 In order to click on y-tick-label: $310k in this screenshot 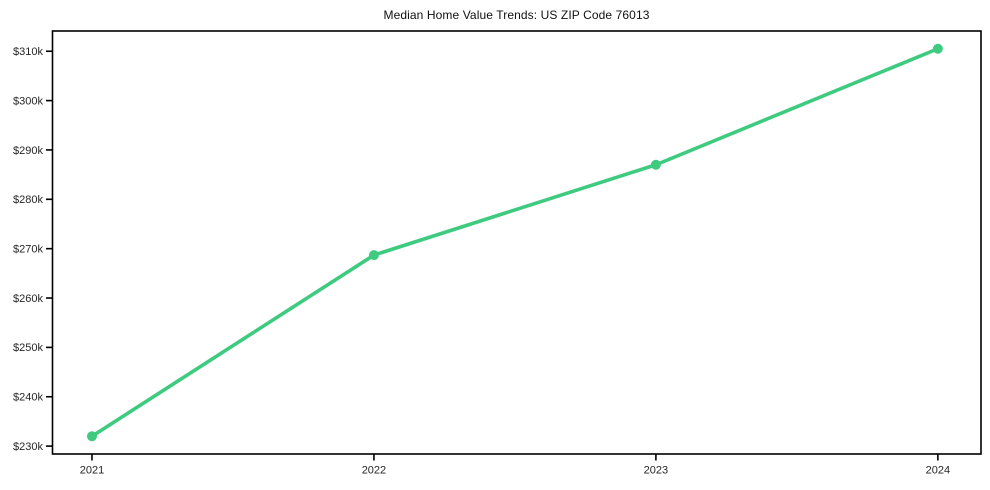, I will do `click(28, 52)`.